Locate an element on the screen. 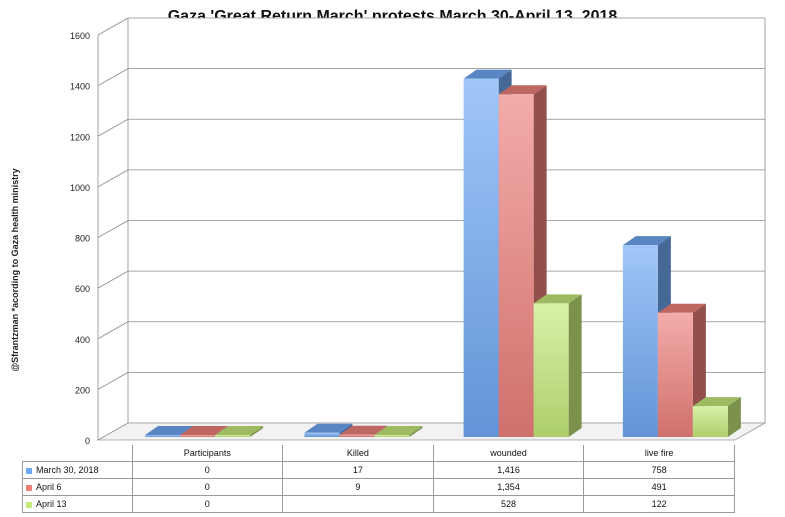 The height and width of the screenshot is (517, 785). y-tick-label: 1000 is located at coordinates (80, 188).